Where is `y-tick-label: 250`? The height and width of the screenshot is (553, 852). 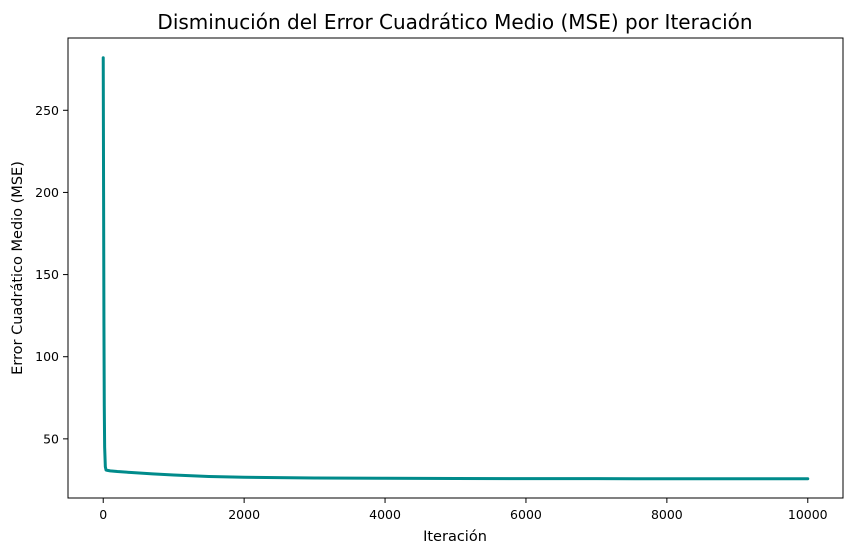
y-tick-label: 250 is located at coordinates (47, 110).